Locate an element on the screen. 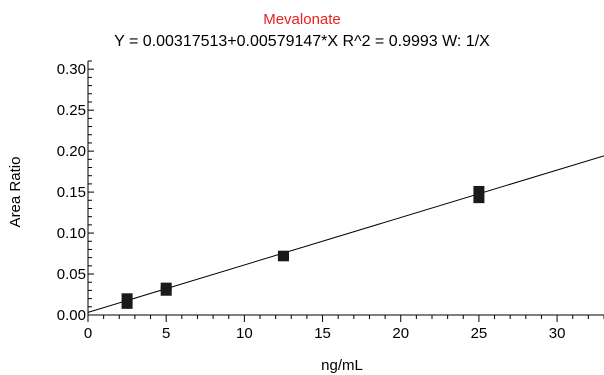  x-axis-label: ng/mL is located at coordinates (342, 365).